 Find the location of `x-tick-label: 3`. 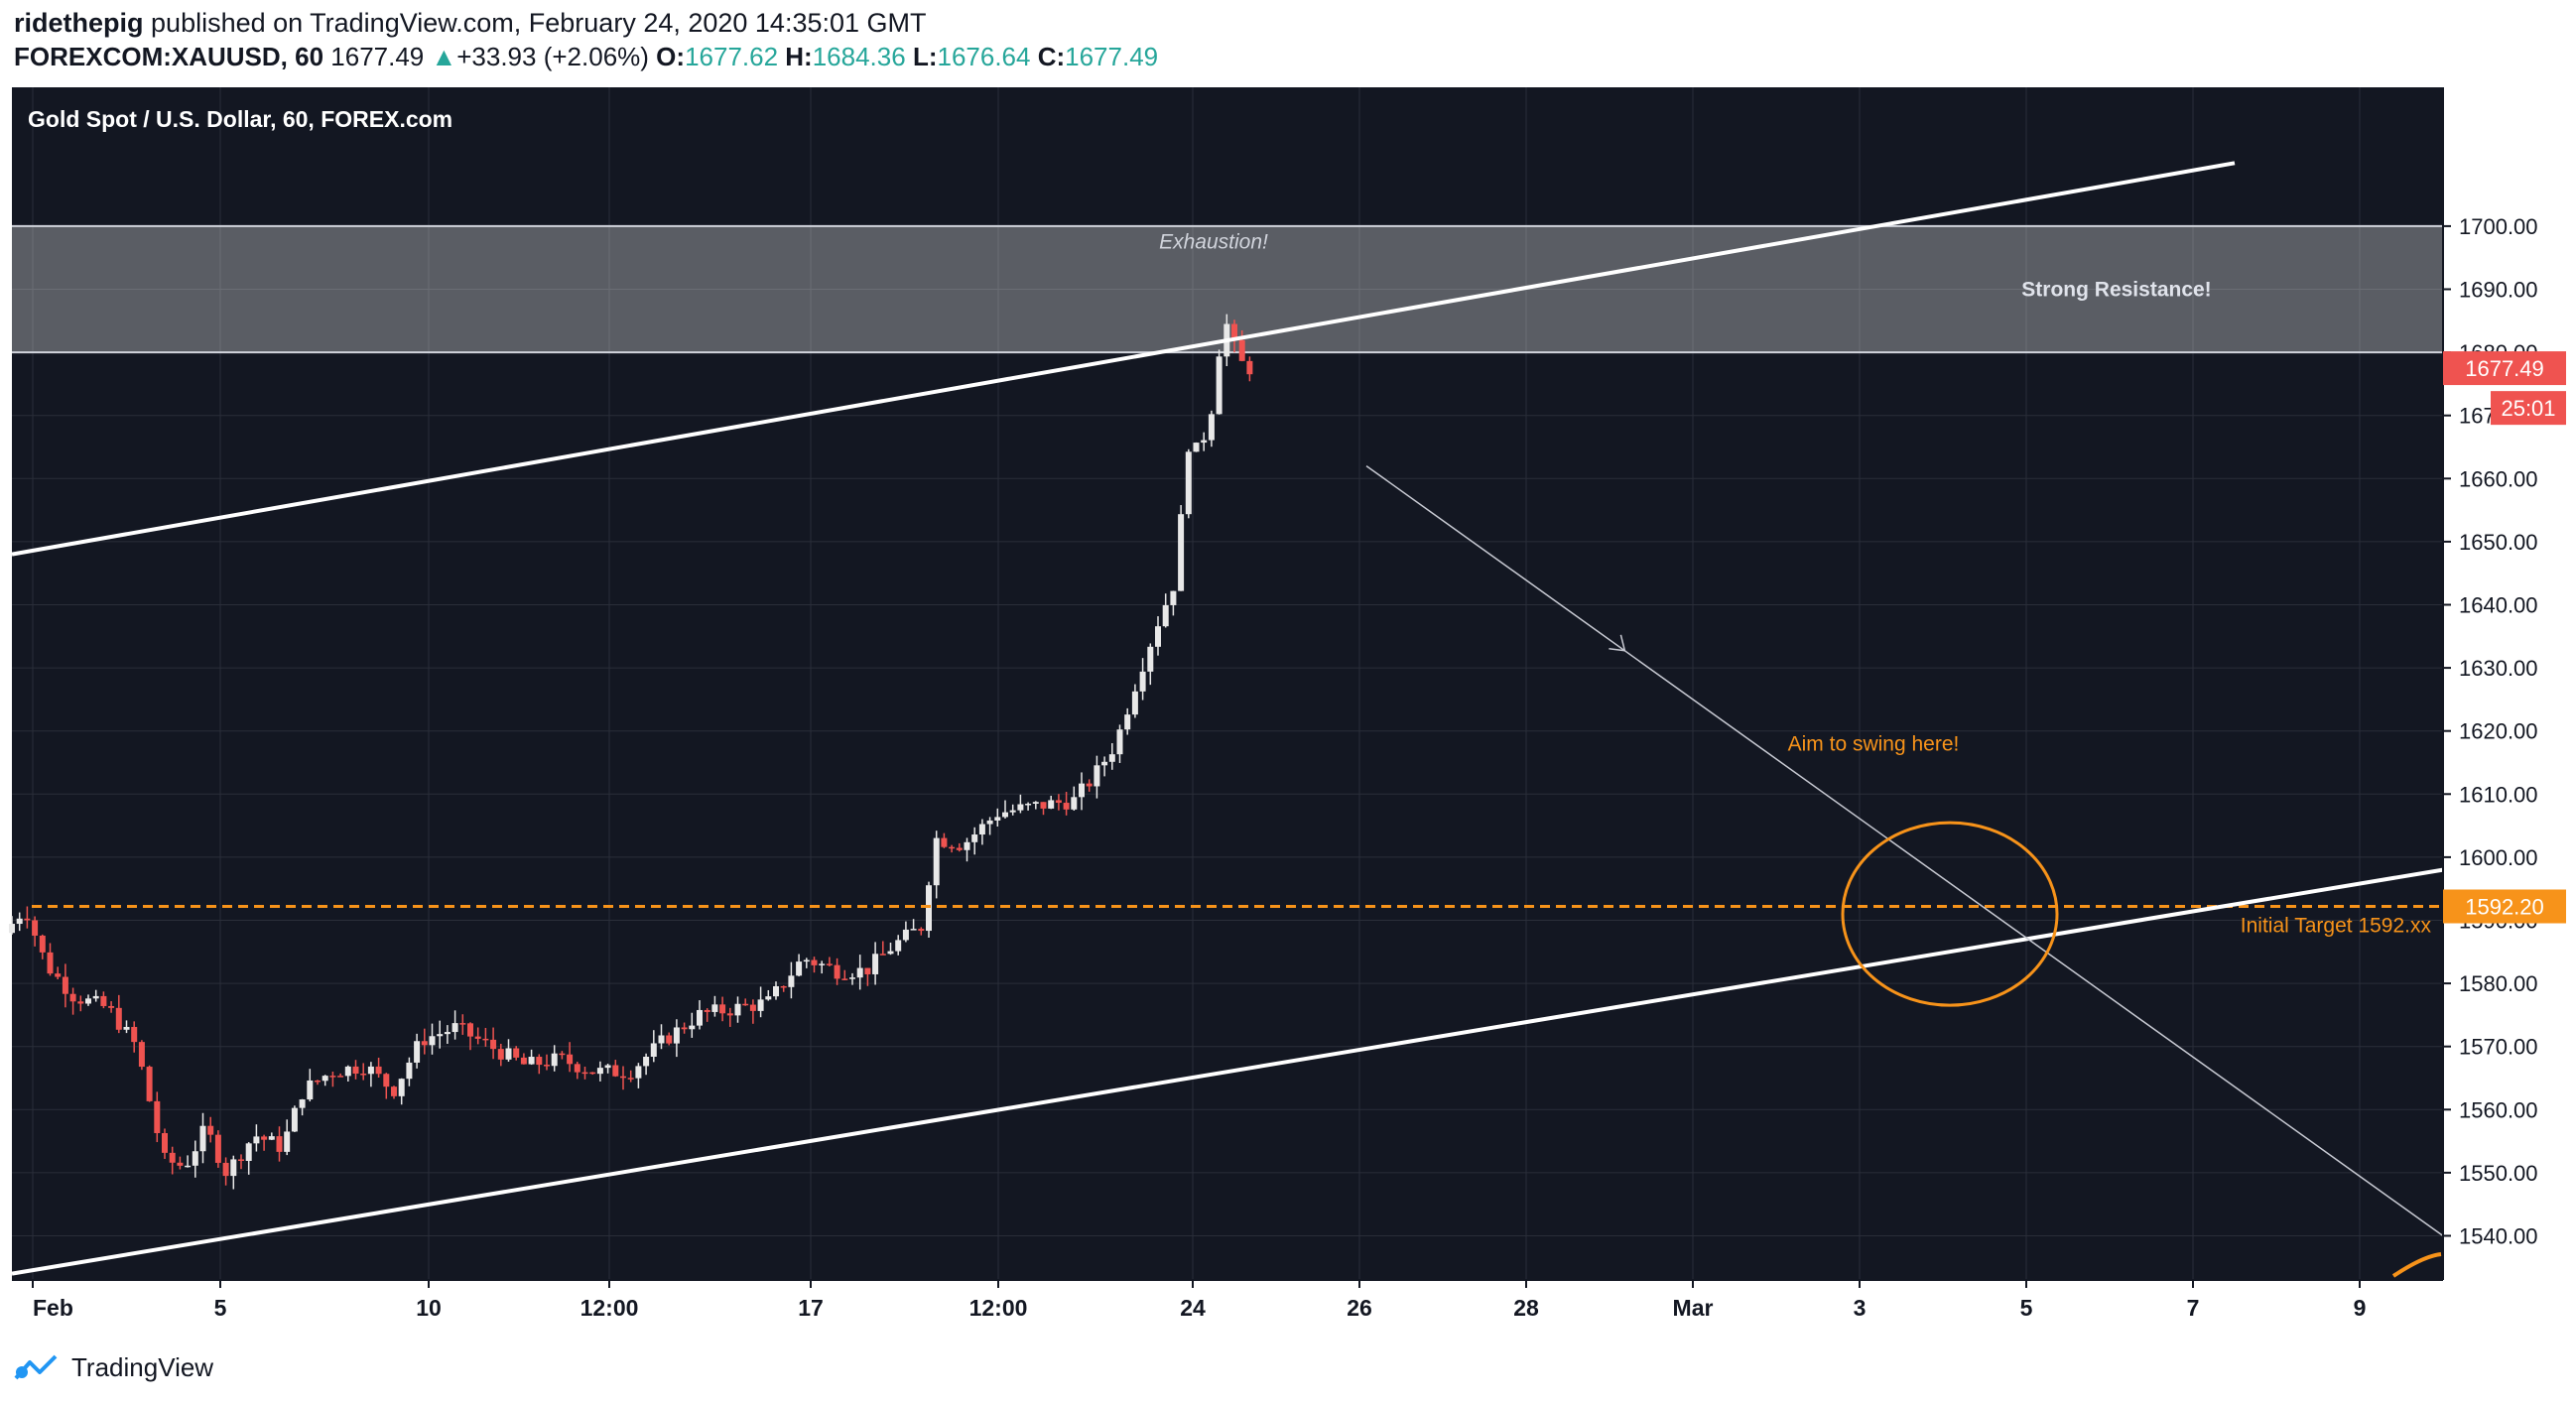

x-tick-label: 3 is located at coordinates (1861, 1308).